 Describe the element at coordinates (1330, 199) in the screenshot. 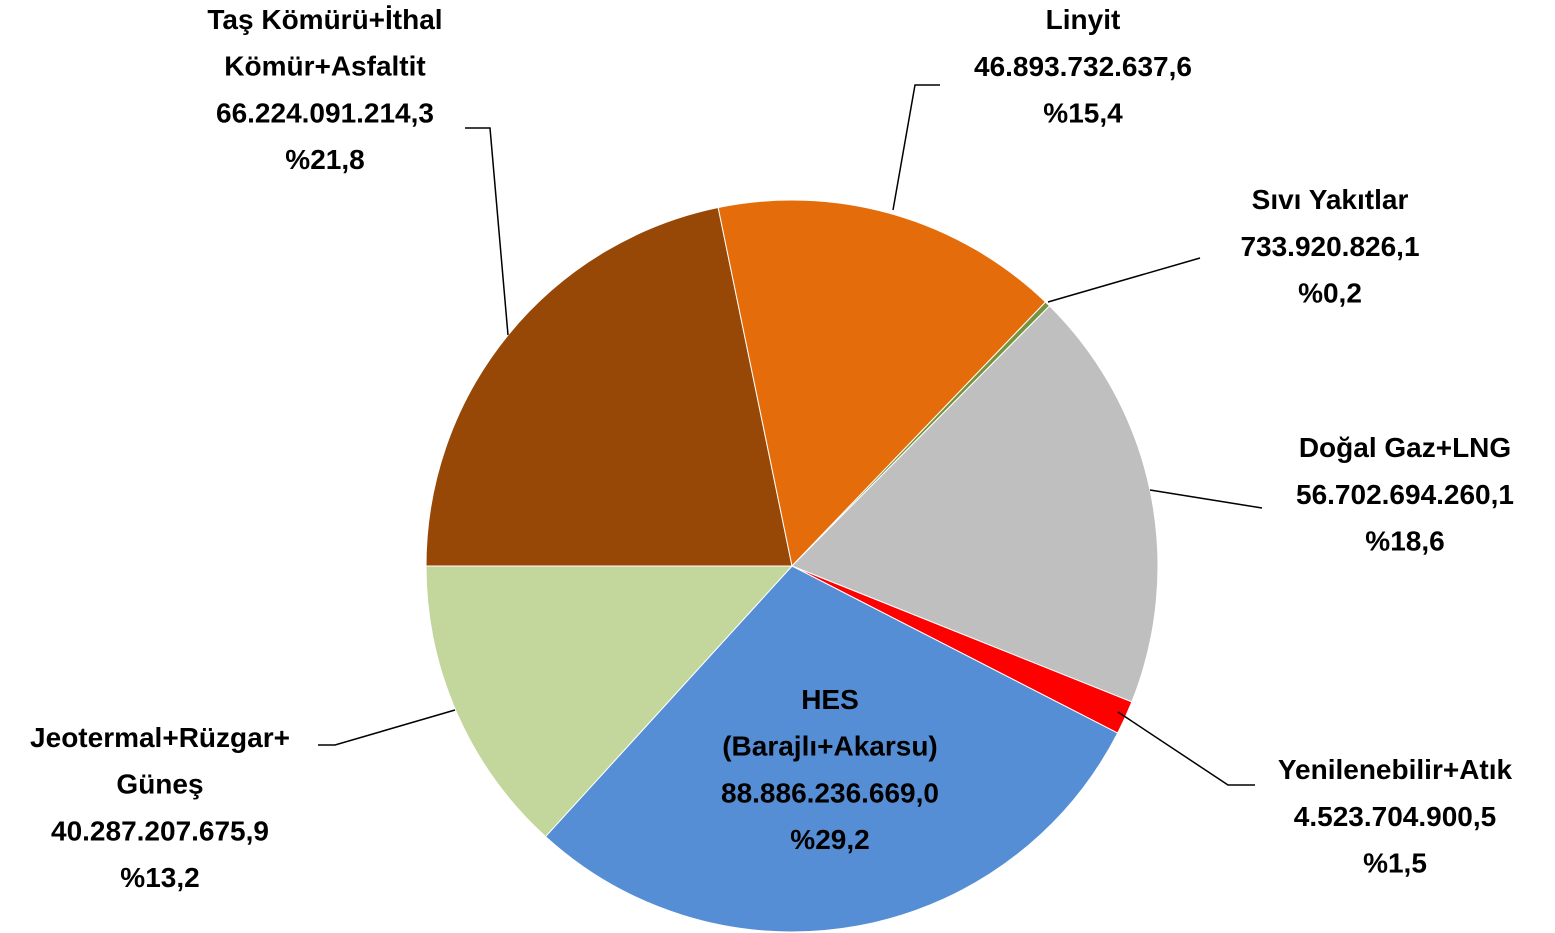

I see `slice-name: Sıvı Yakıtlar` at that location.